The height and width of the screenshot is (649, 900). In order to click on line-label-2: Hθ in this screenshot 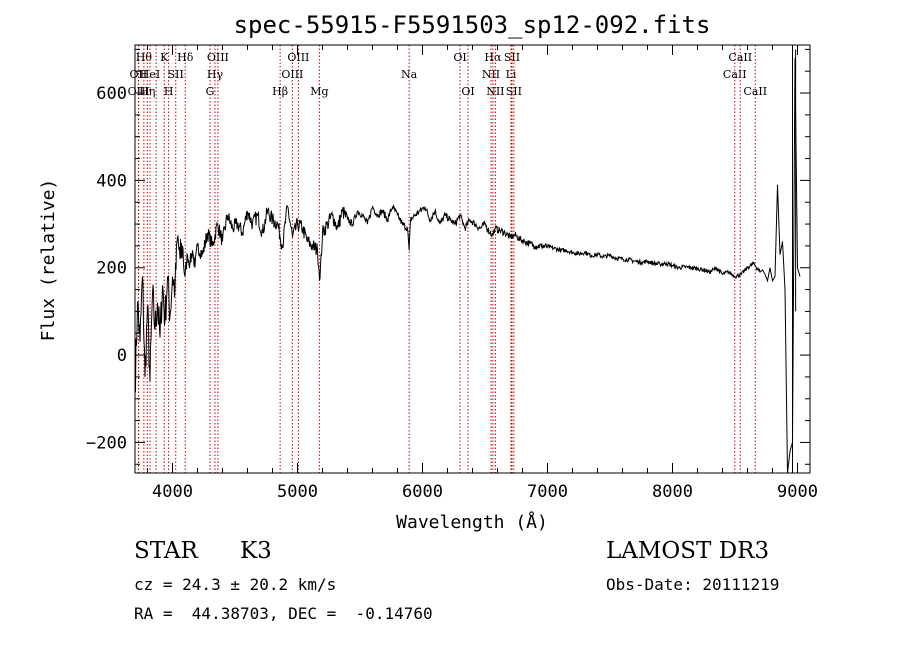, I will do `click(144, 57)`.